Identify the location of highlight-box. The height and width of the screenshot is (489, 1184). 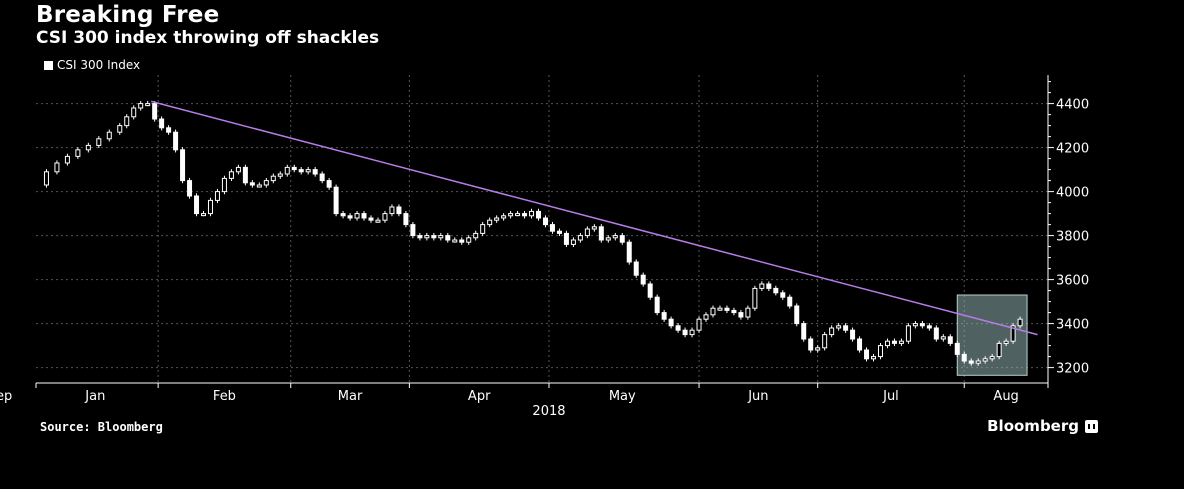
(992, 335).